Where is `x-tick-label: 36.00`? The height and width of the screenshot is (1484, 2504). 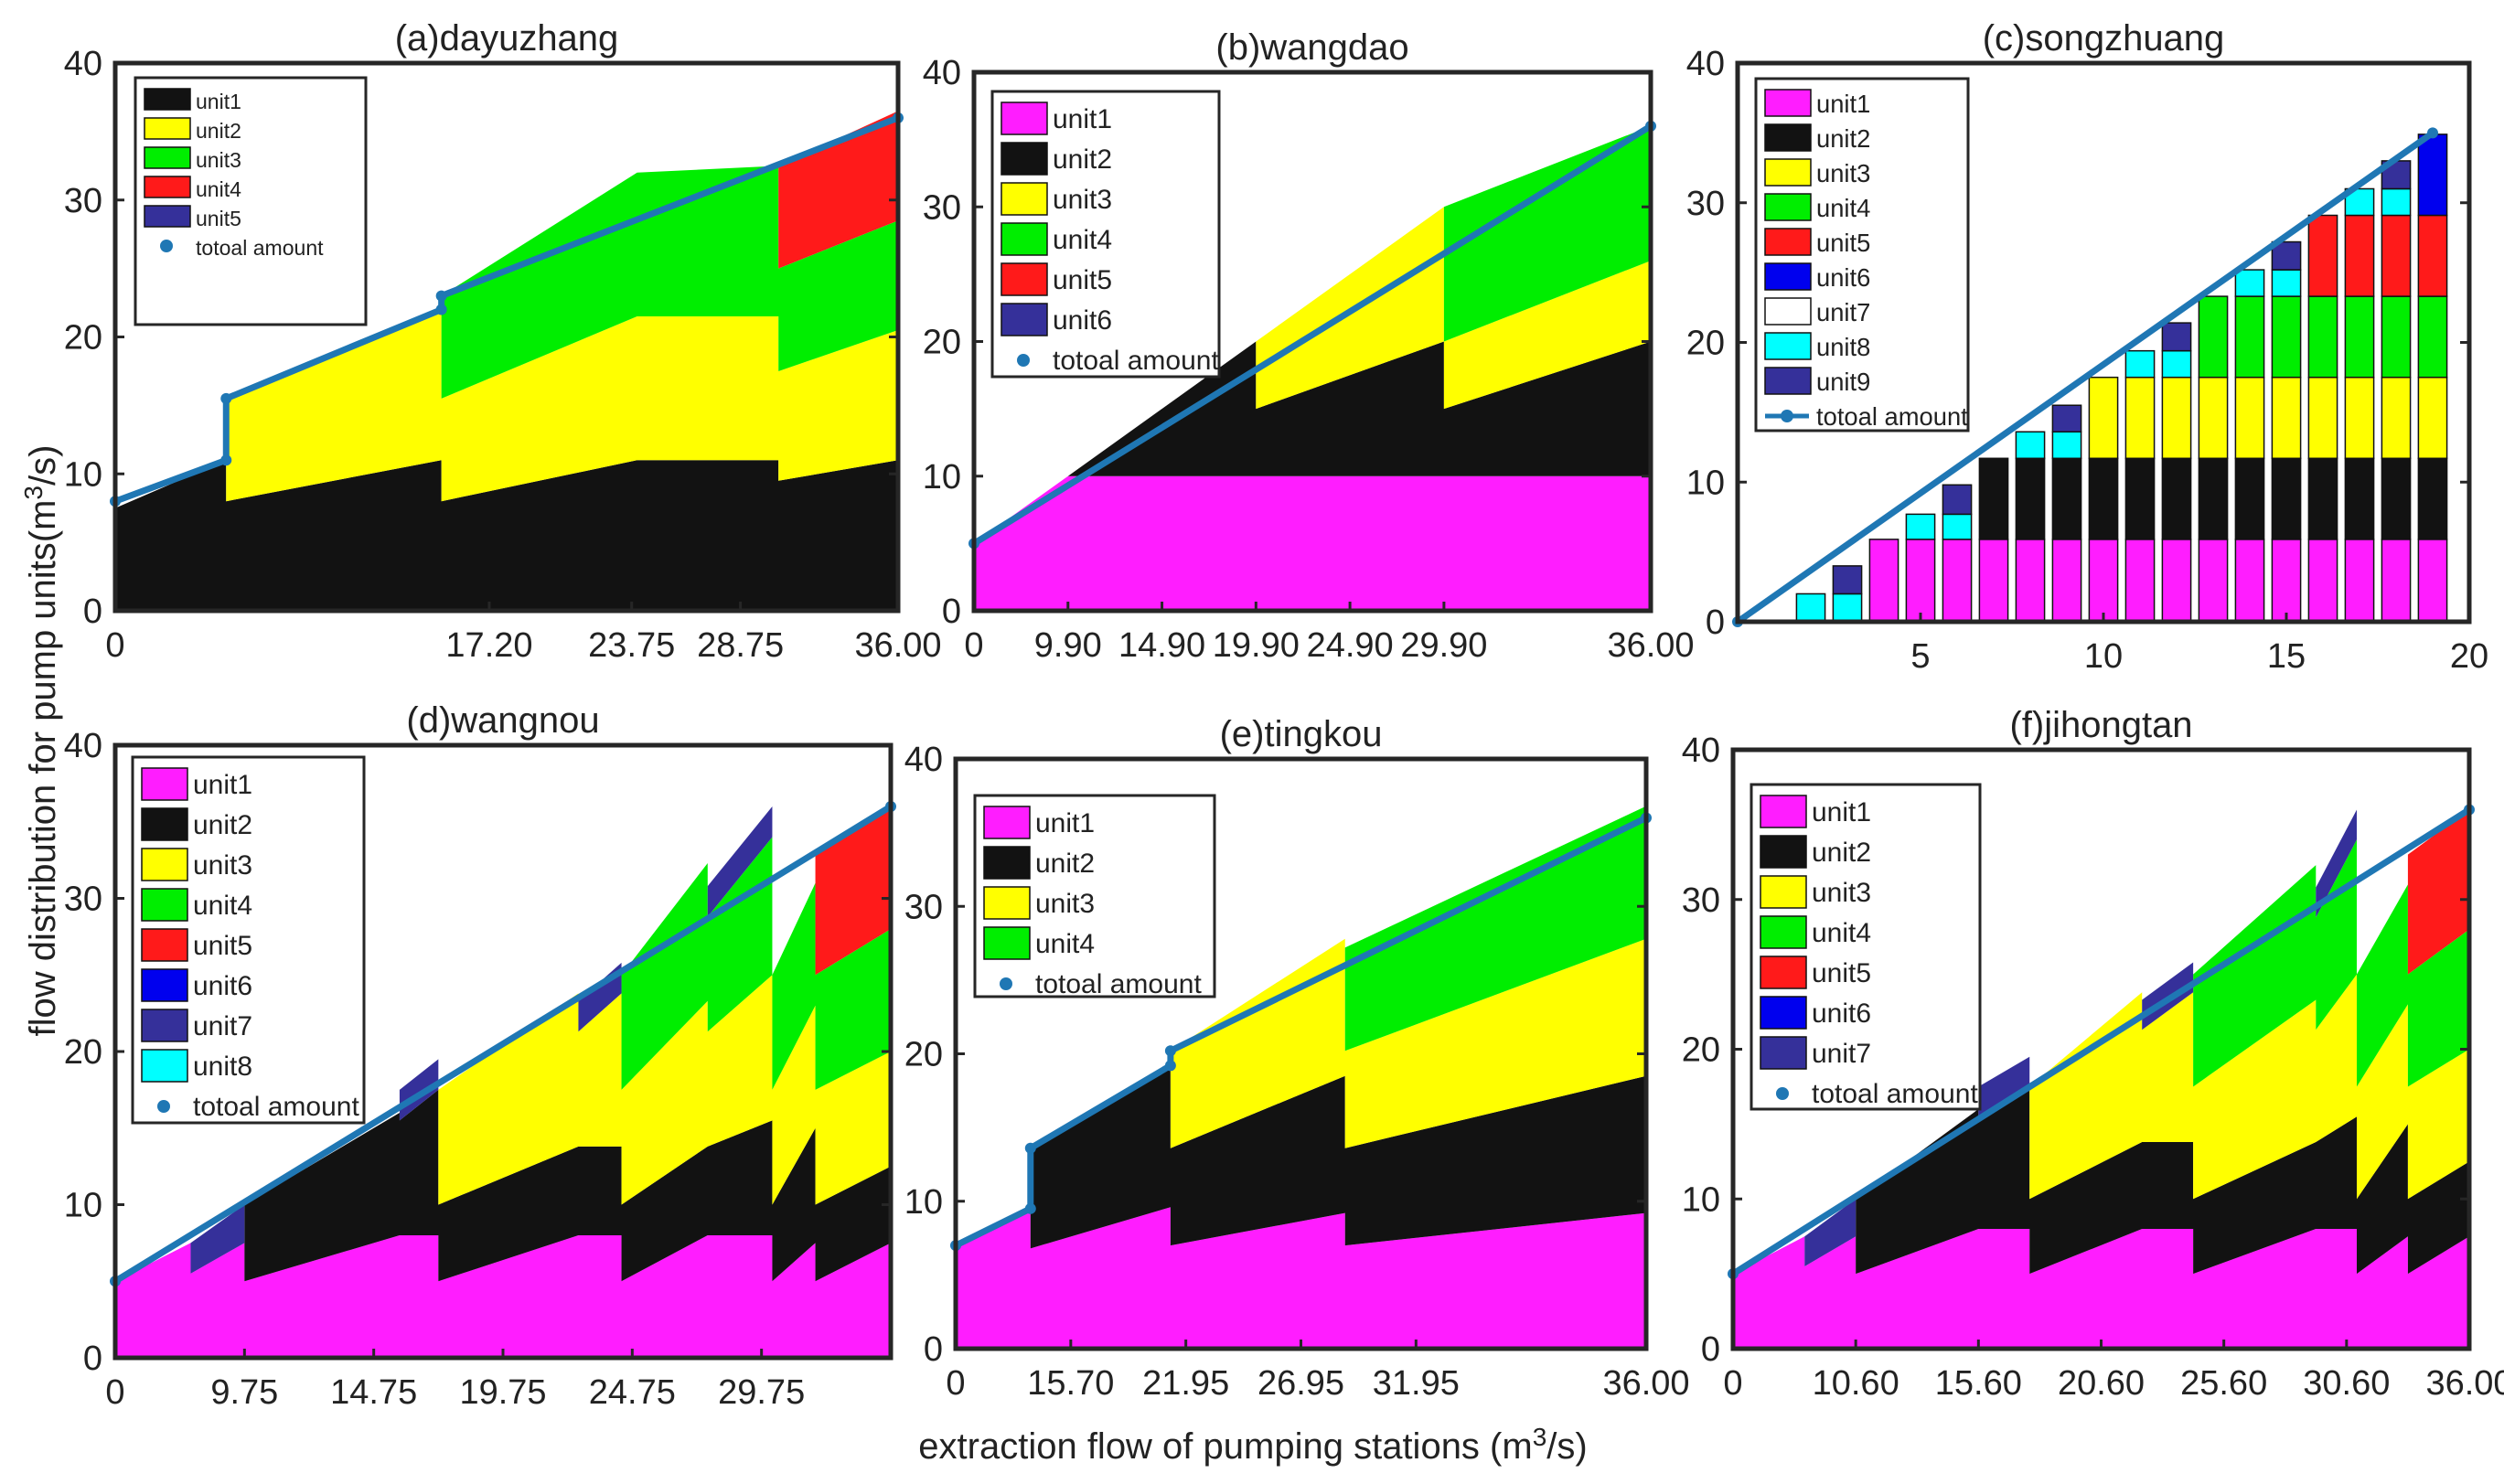
x-tick-label: 36.00 is located at coordinates (1645, 1383).